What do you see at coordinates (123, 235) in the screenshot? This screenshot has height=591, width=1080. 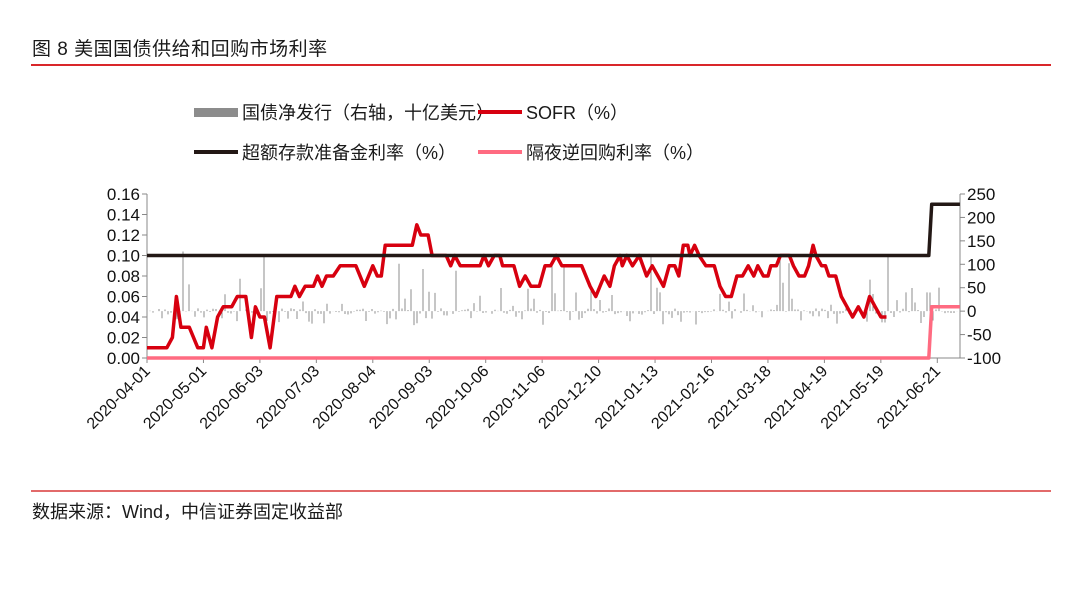 I see `svg-text: 0.12` at bounding box center [123, 235].